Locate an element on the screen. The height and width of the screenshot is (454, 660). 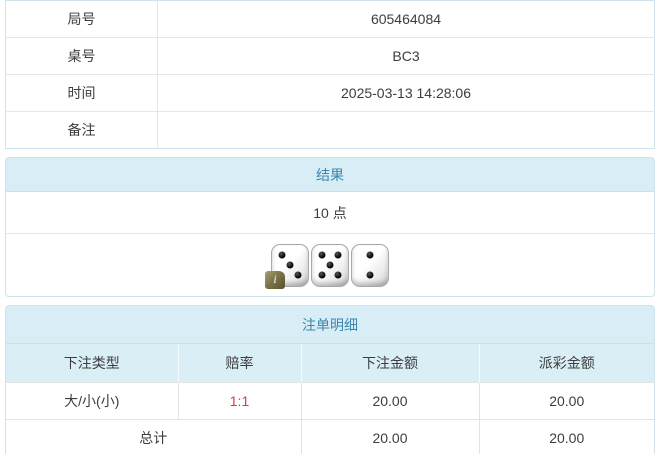
table-row: 时间 2025-03-13 14:28:06 is located at coordinates (330, 93).